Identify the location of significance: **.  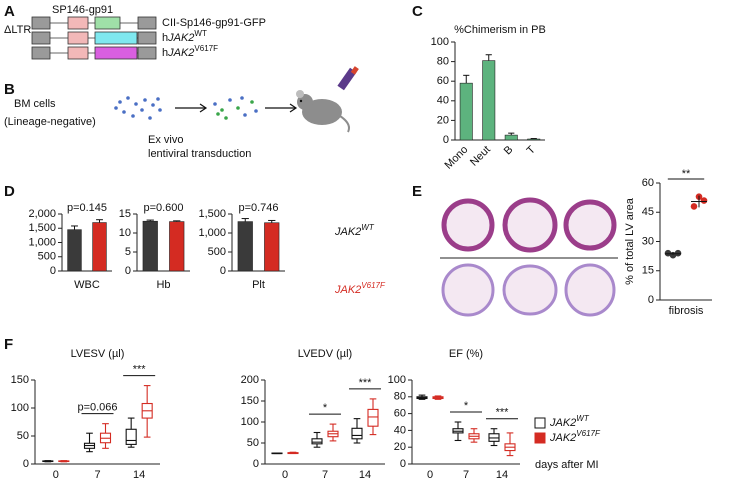
(686, 174).